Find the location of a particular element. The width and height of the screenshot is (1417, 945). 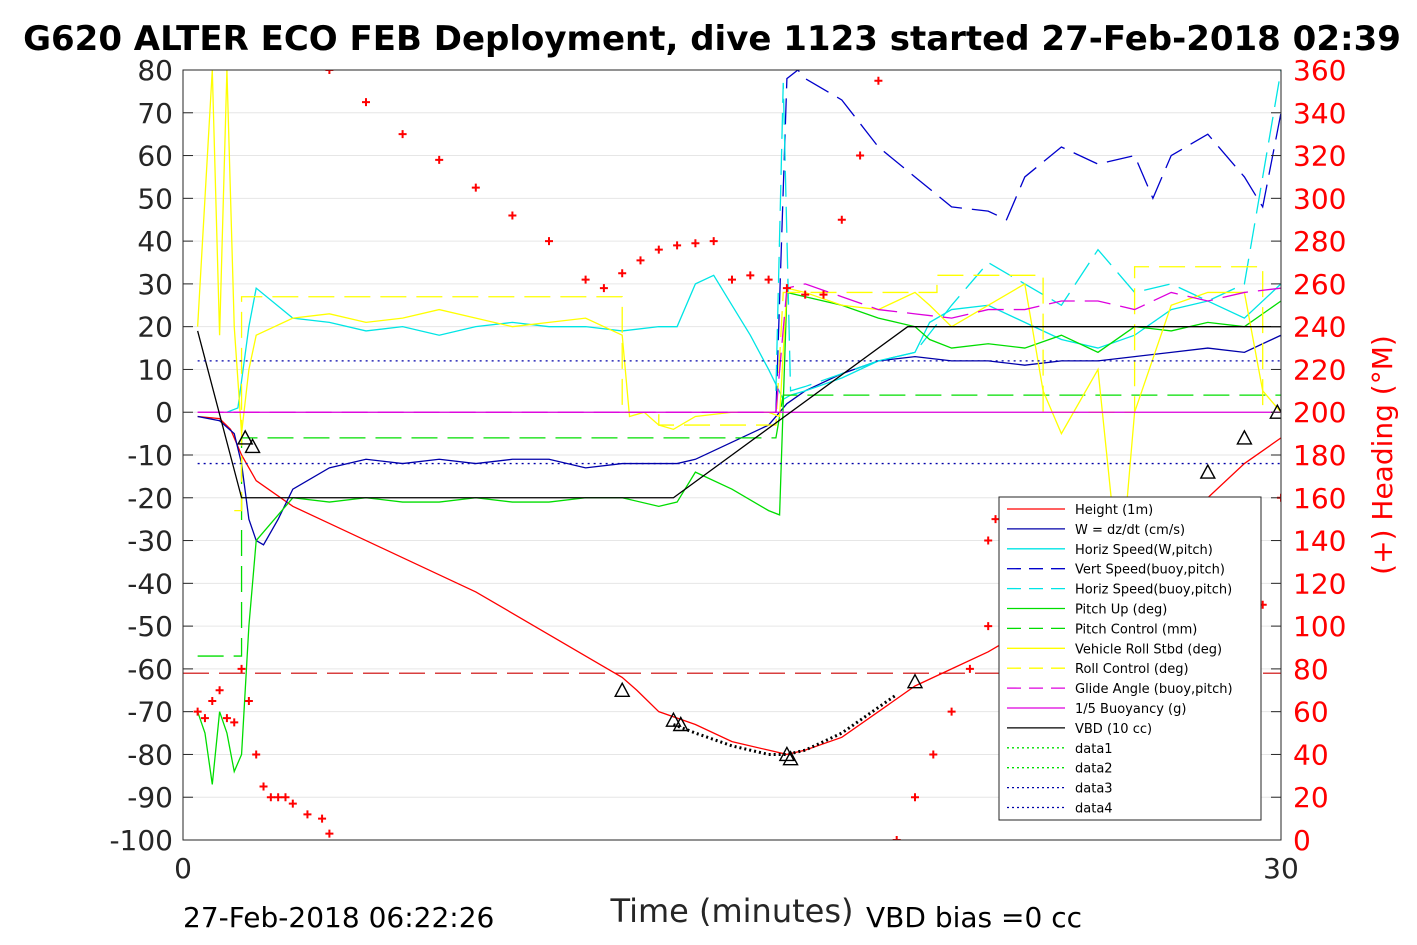

legend-label: data1 is located at coordinates (1094, 749).